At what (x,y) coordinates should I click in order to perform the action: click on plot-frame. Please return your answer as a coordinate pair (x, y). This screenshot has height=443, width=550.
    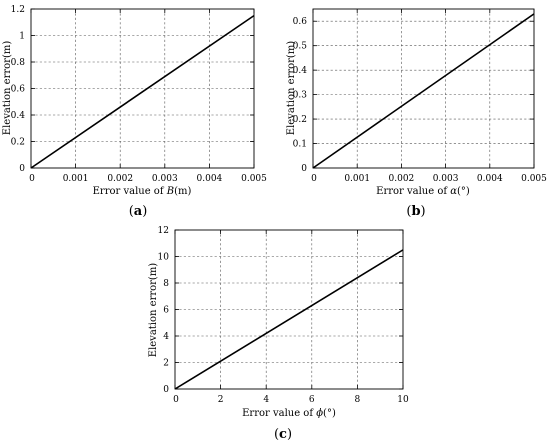
    Looking at the image, I should click on (423, 88).